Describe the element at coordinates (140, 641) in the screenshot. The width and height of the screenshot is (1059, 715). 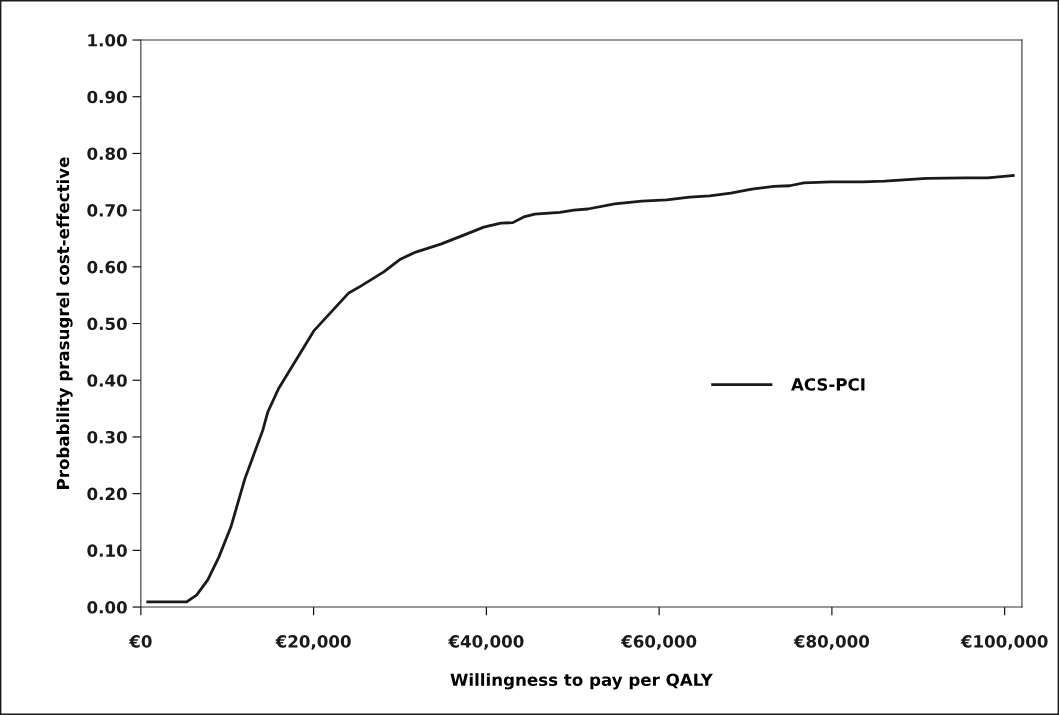
I see `x-tick-label: €0` at that location.